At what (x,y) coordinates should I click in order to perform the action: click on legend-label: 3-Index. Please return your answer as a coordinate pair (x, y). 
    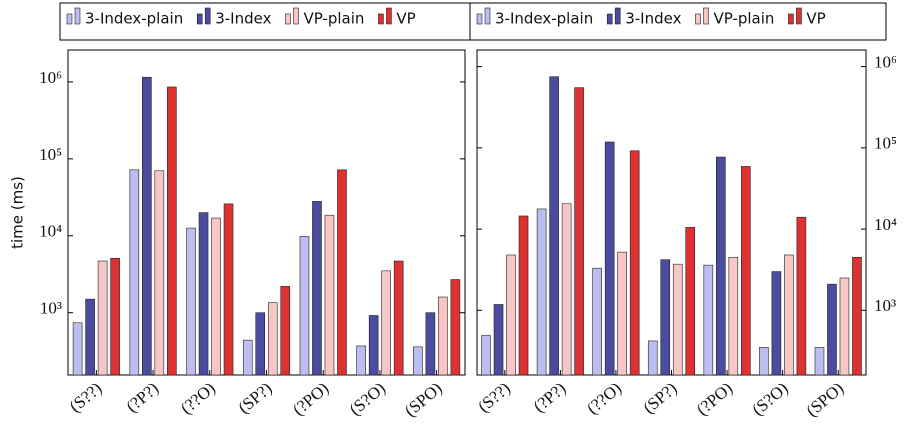
    Looking at the image, I should click on (243, 19).